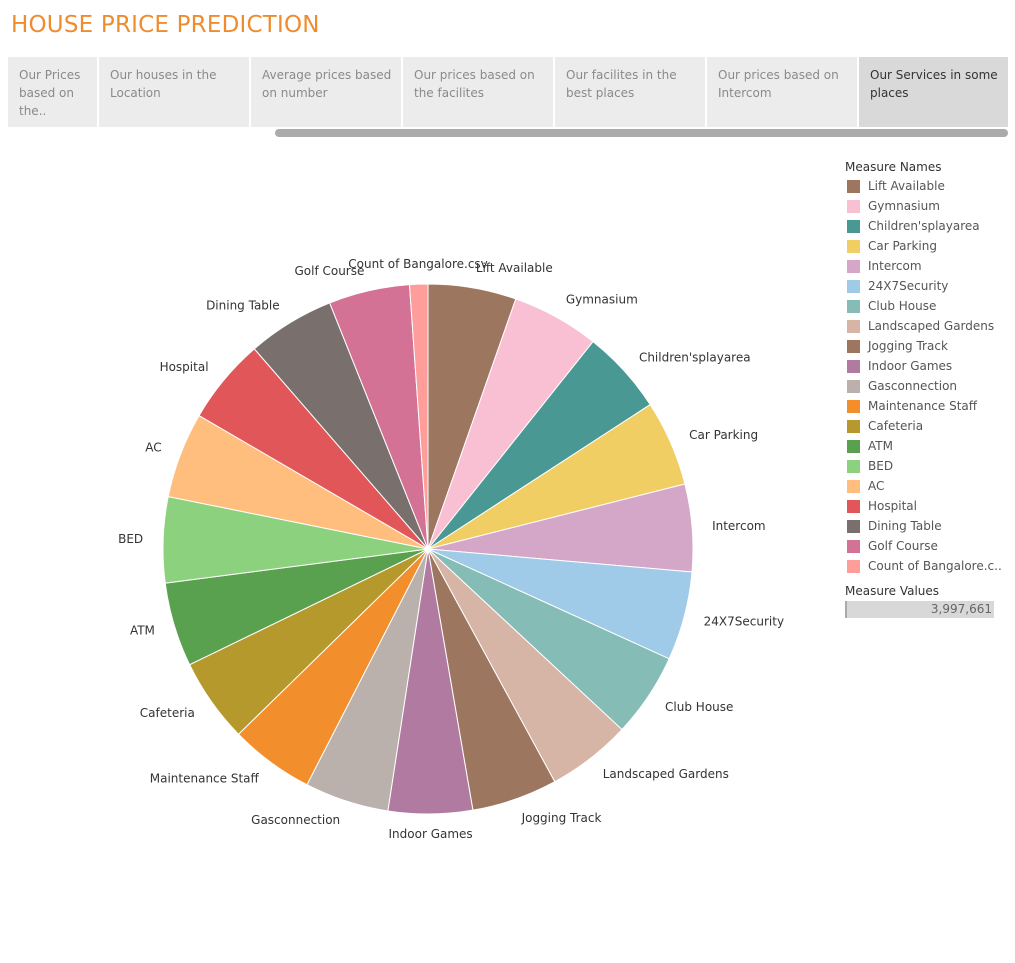  Describe the element at coordinates (602, 300) in the screenshot. I see `pie-label: Gymnasium` at that location.